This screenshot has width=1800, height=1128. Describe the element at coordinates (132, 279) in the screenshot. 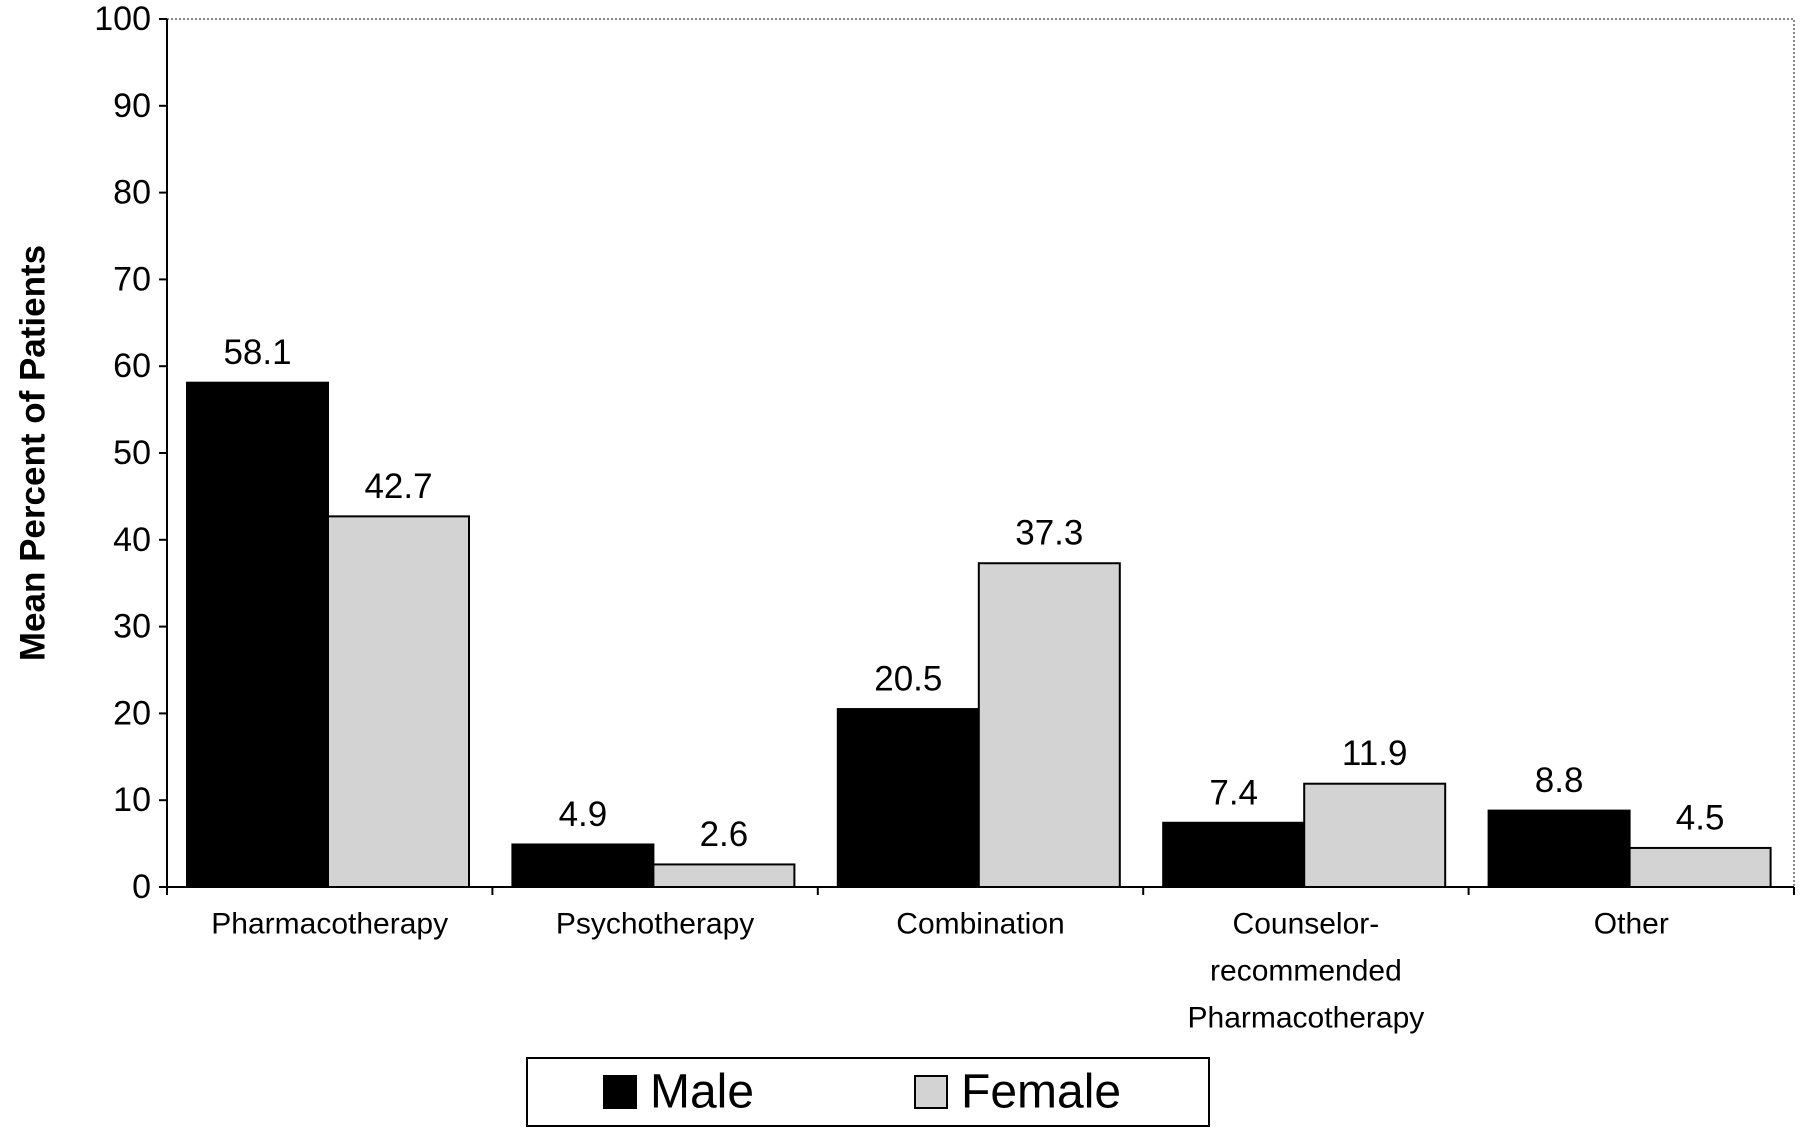

I see `y-tick-label: 70` at that location.